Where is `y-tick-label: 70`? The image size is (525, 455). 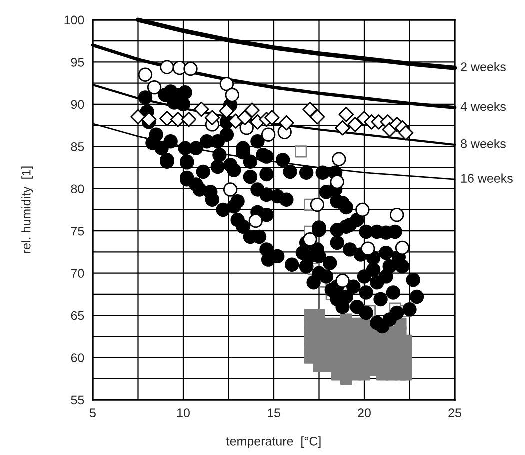 y-tick-label: 70 is located at coordinates (77, 273).